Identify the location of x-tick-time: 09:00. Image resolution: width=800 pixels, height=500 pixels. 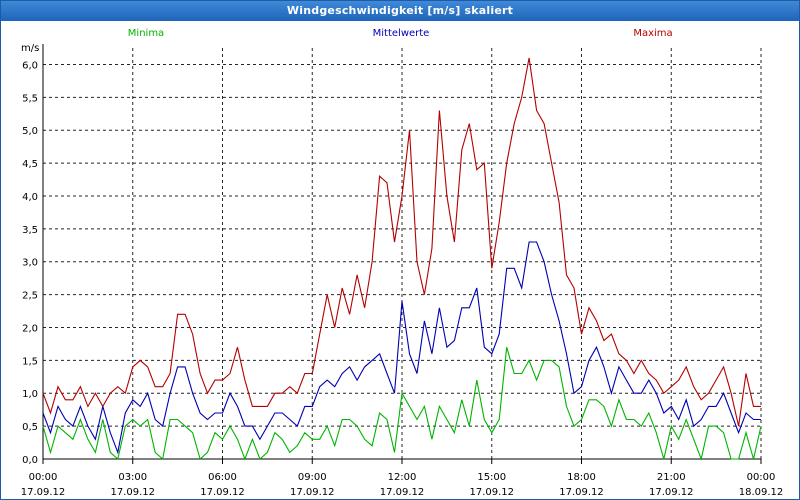
(312, 477).